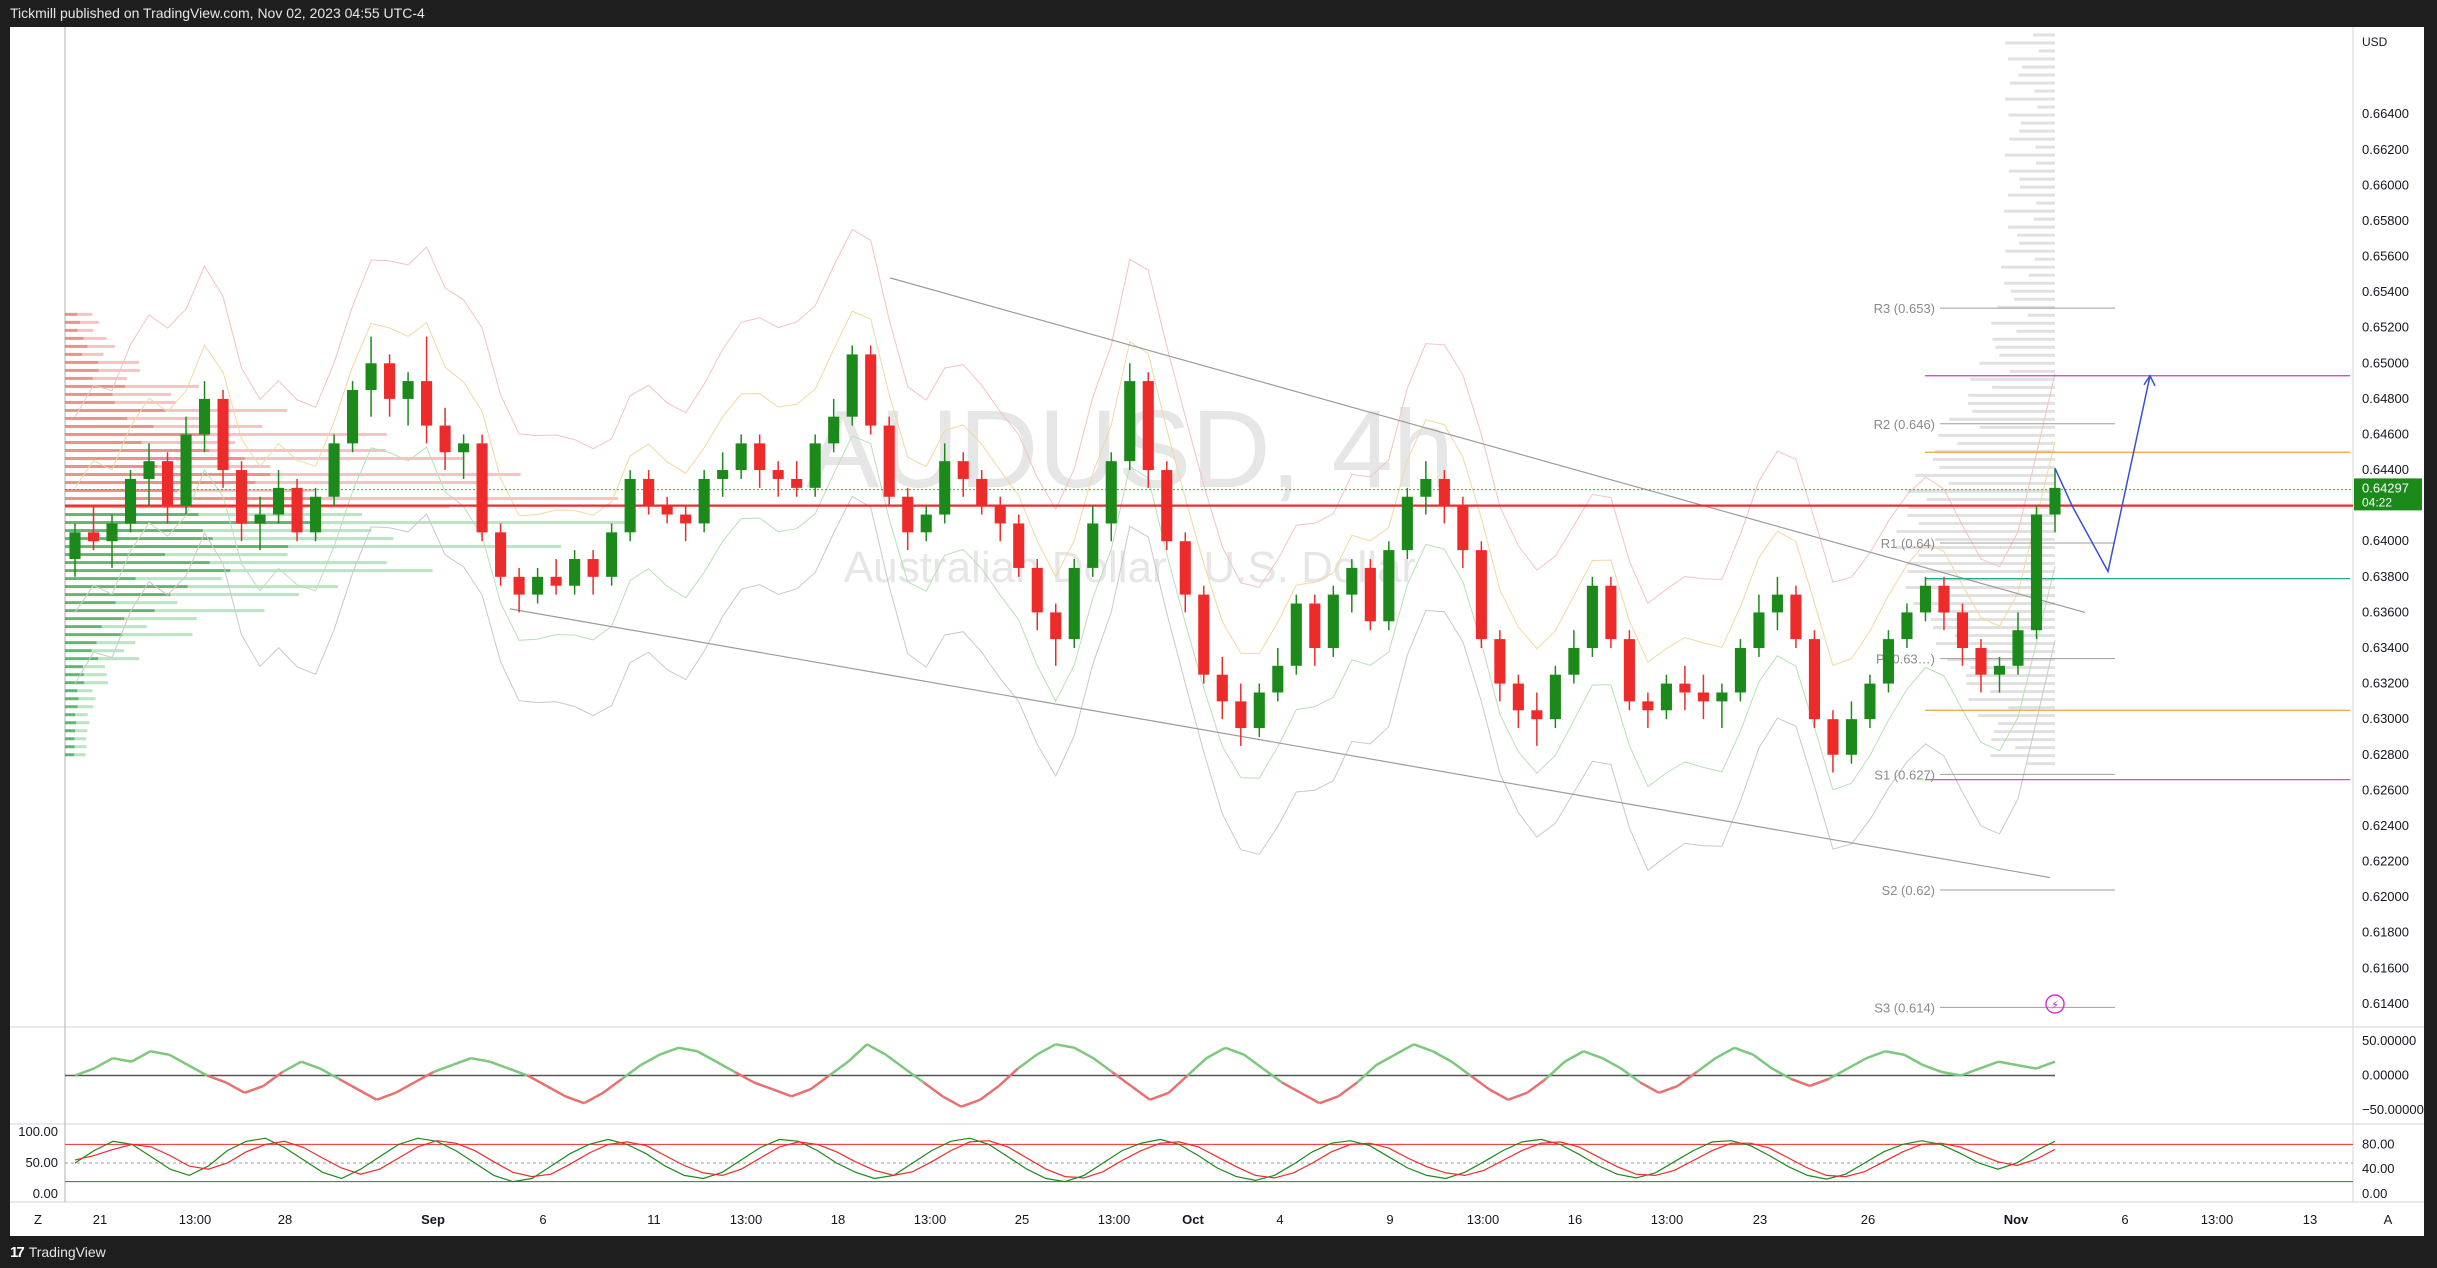  What do you see at coordinates (1279, 1219) in the screenshot?
I see `time-tick: 4` at bounding box center [1279, 1219].